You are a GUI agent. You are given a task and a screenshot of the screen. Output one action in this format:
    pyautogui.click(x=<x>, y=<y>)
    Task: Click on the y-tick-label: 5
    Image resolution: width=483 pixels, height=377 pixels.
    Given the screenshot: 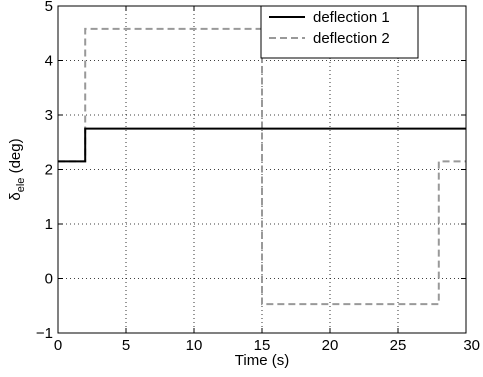 What is the action you would take?
    pyautogui.click(x=49, y=7)
    